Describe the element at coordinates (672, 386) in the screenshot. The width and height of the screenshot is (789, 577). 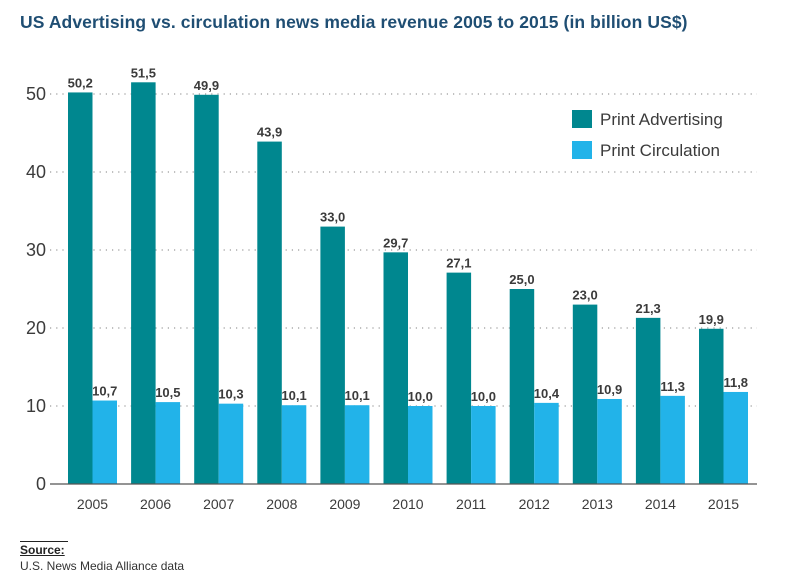
I see `data-label: 11,3` at that location.